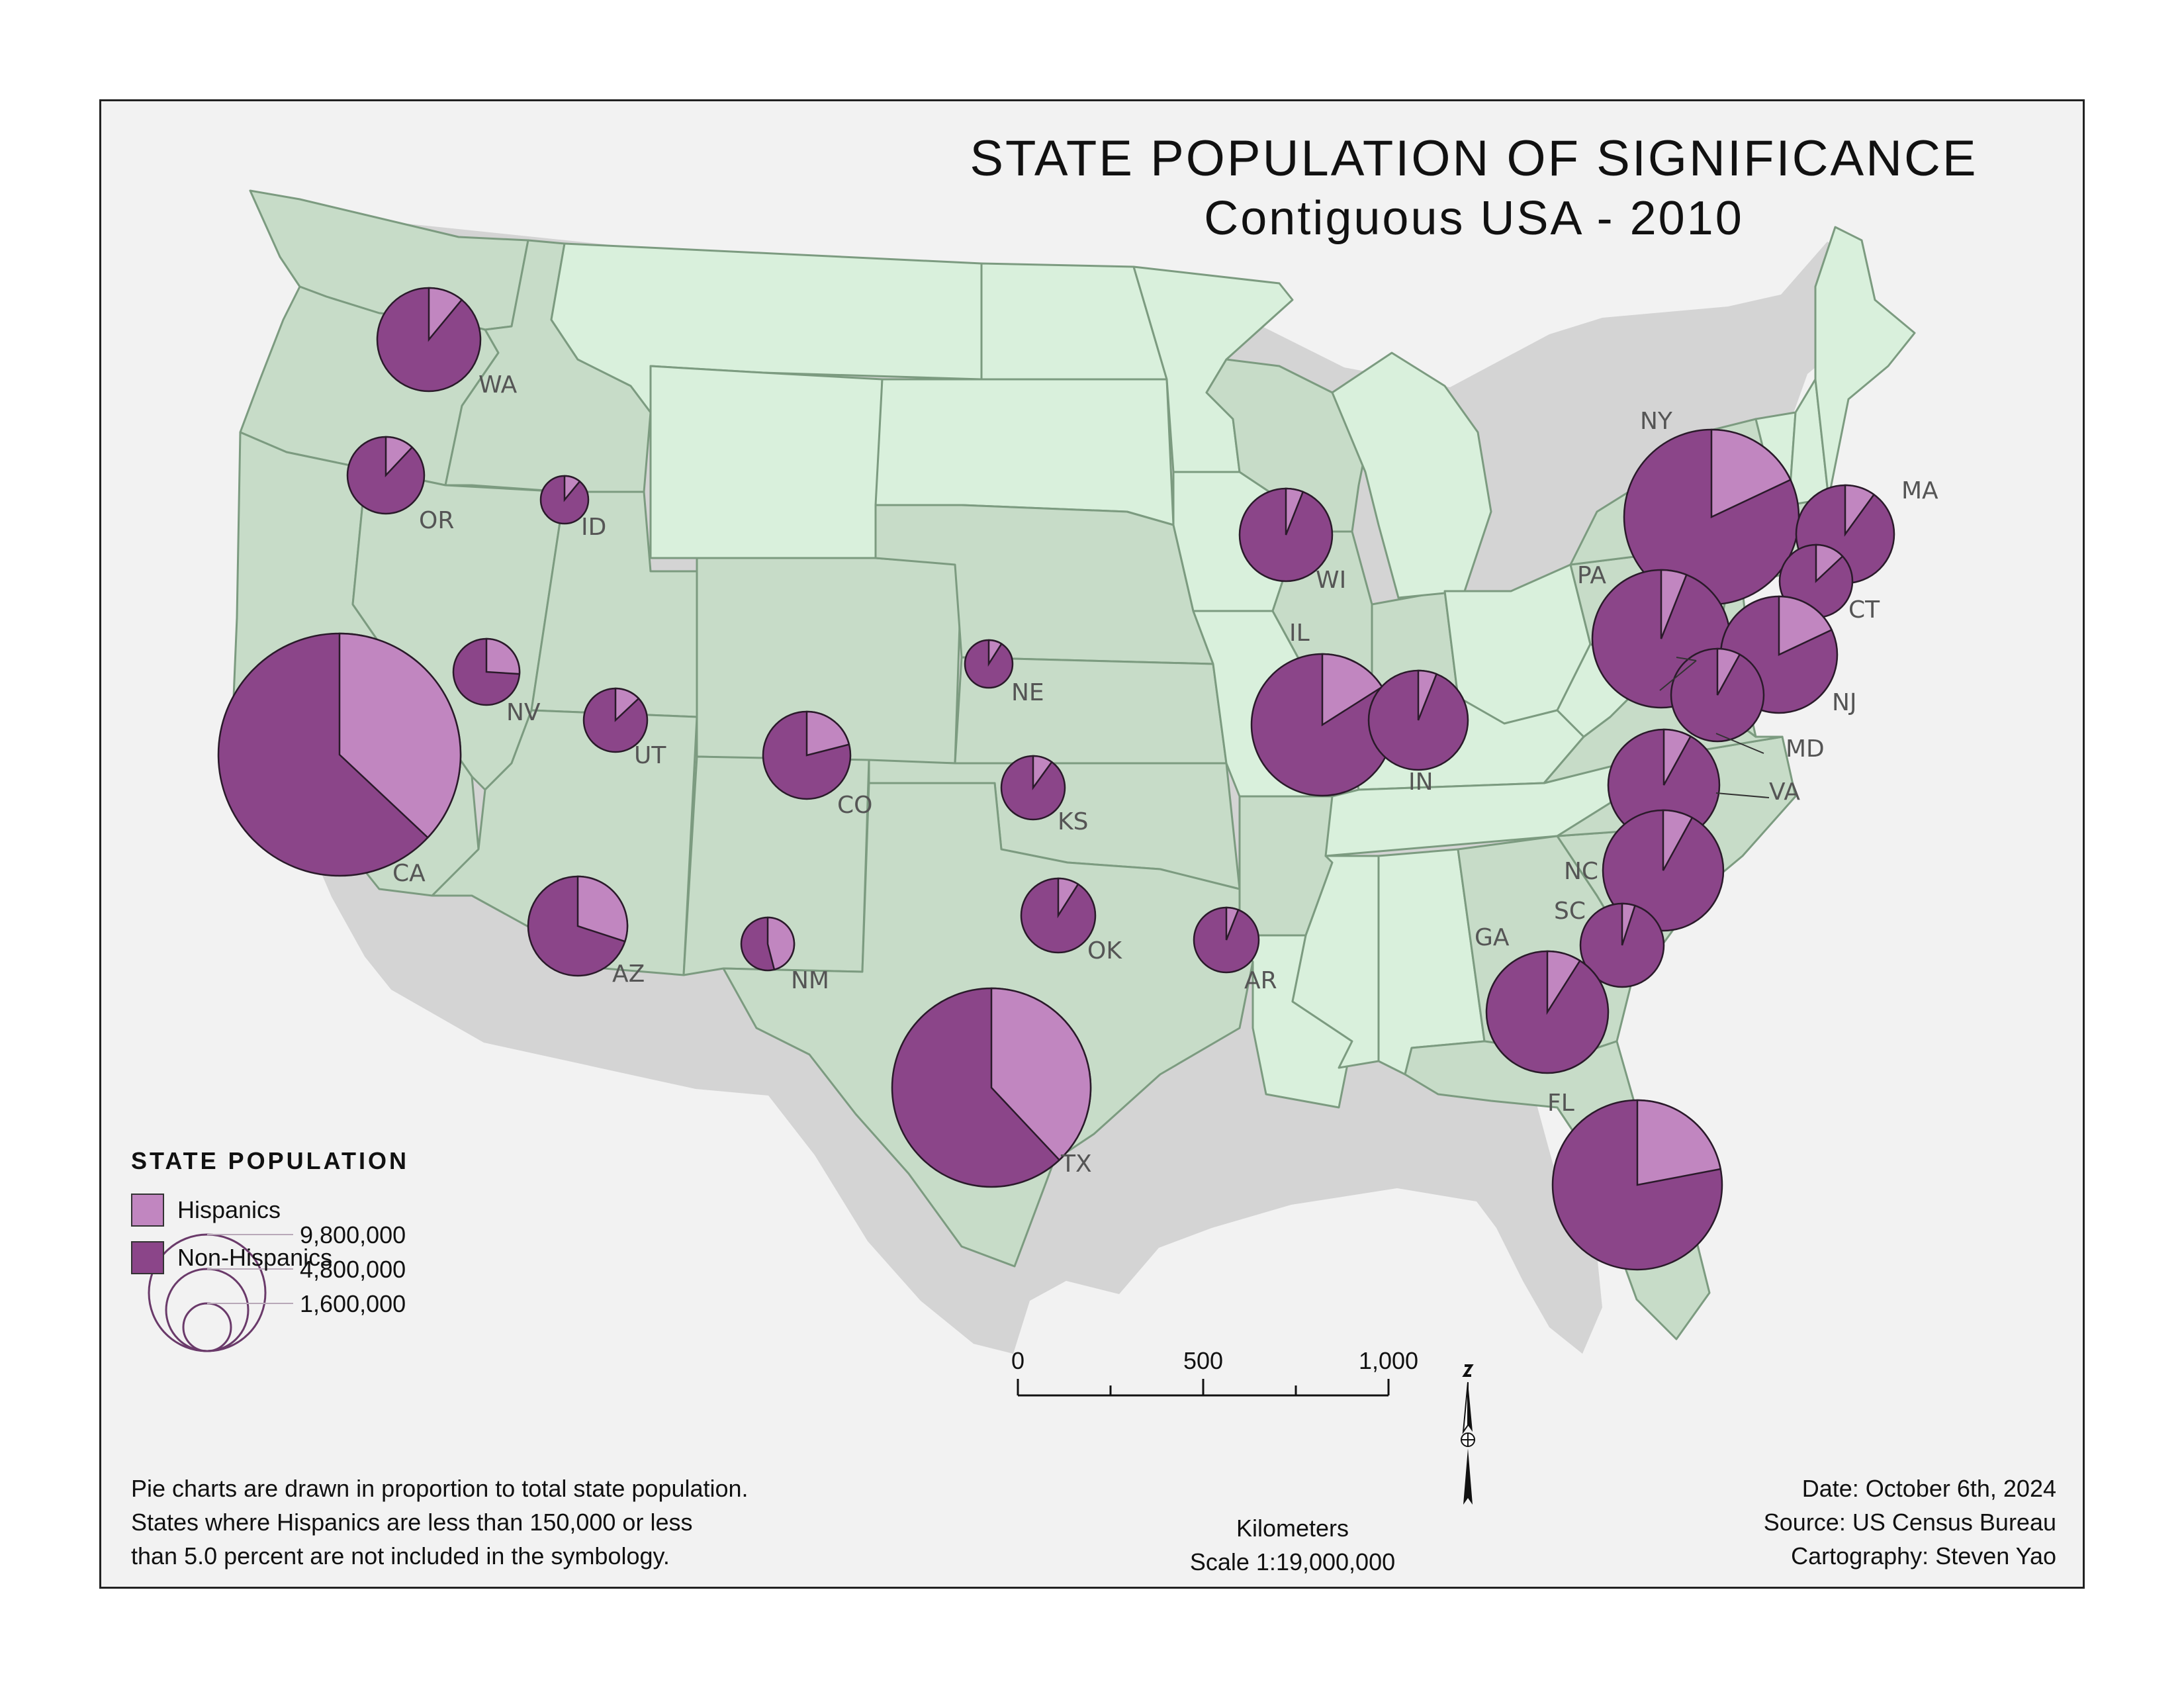 This screenshot has height=1688, width=2184. Describe the element at coordinates (1203, 1360) in the screenshot. I see `scale-tick-500: 500` at that location.